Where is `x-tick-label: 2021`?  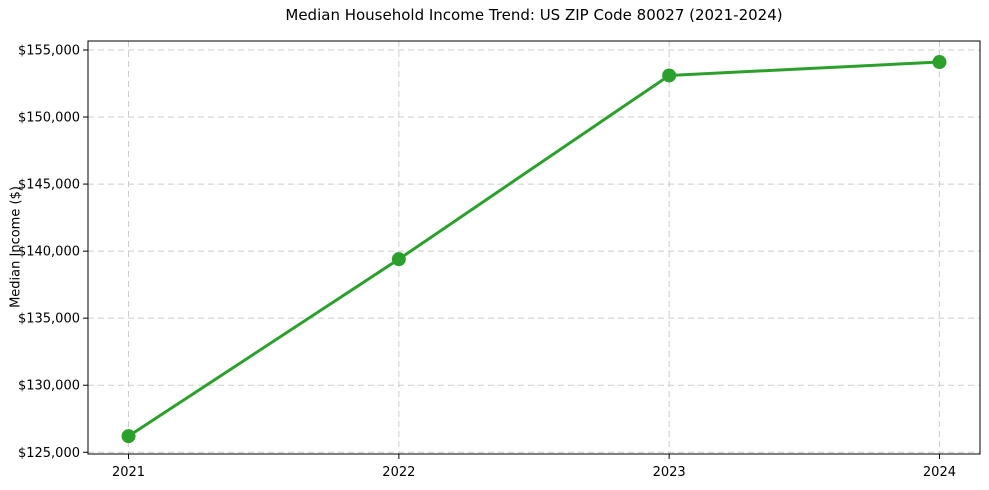
x-tick-label: 2021 is located at coordinates (128, 472).